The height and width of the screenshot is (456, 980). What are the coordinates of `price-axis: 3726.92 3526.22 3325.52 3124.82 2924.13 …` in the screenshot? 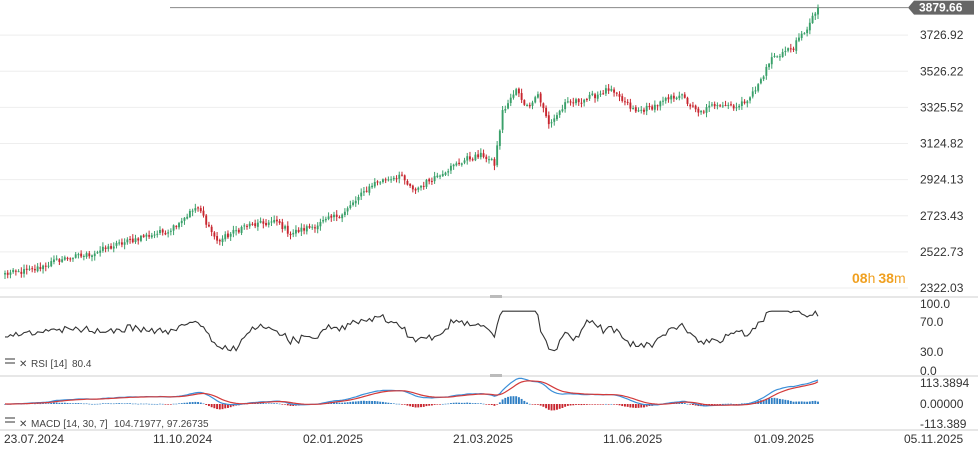 It's located at (942, 161).